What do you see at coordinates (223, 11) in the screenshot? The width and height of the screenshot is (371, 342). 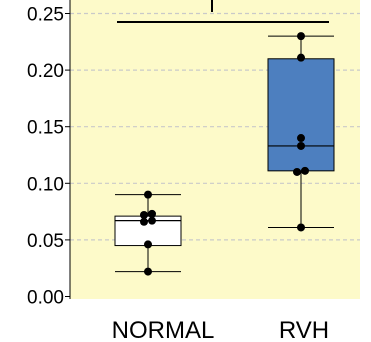 I see `significance-bracket` at bounding box center [223, 11].